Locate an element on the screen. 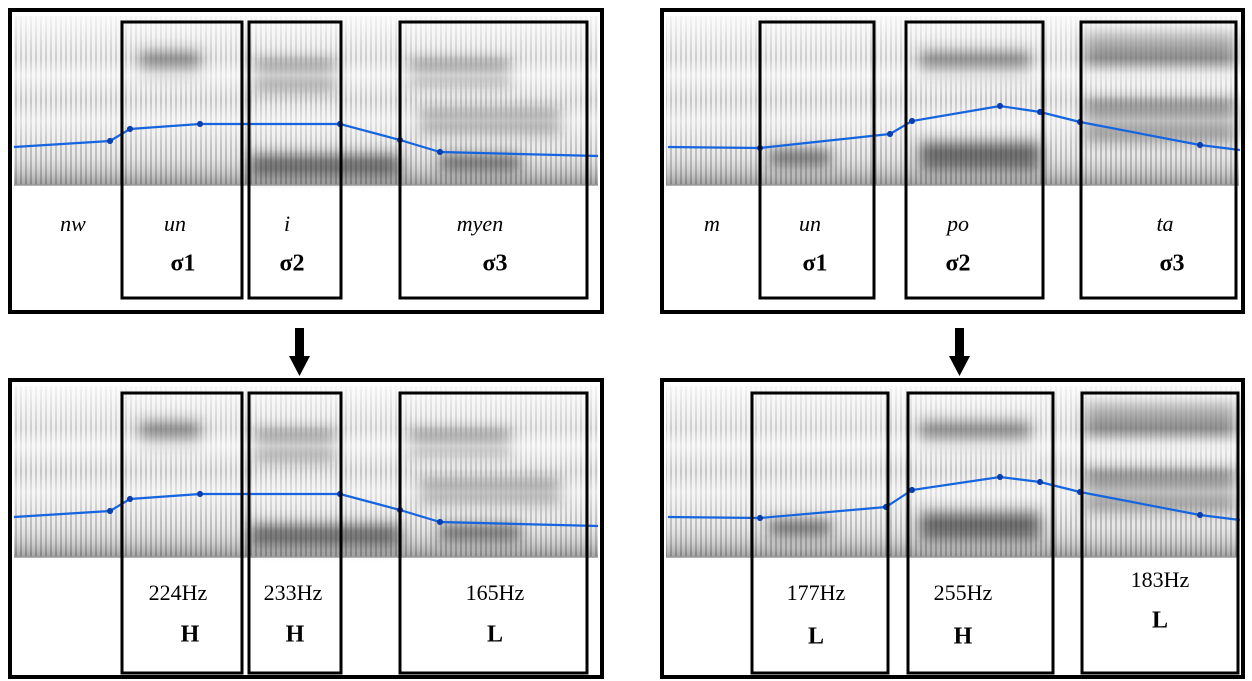  frequency-label: 165Hz is located at coordinates (495, 592).